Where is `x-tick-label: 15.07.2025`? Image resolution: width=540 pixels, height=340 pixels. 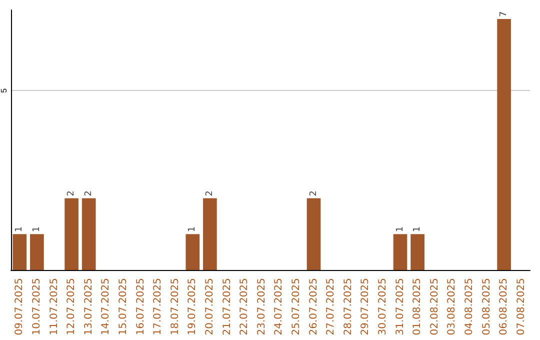
x-tick-label: 15.07.2025 is located at coordinates (123, 307).